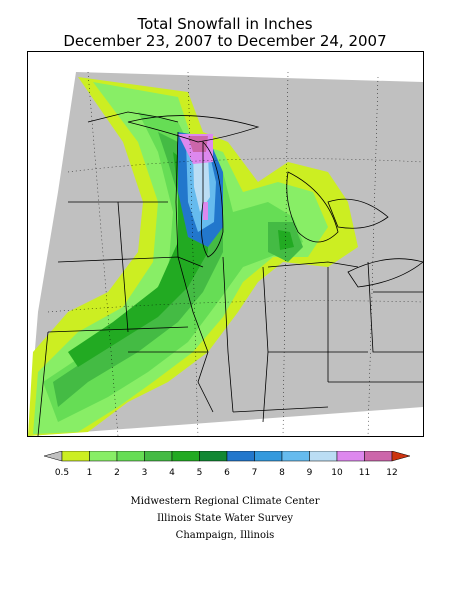  I want to click on map-title: Total Snowfall in Inches, so click(225, 24).